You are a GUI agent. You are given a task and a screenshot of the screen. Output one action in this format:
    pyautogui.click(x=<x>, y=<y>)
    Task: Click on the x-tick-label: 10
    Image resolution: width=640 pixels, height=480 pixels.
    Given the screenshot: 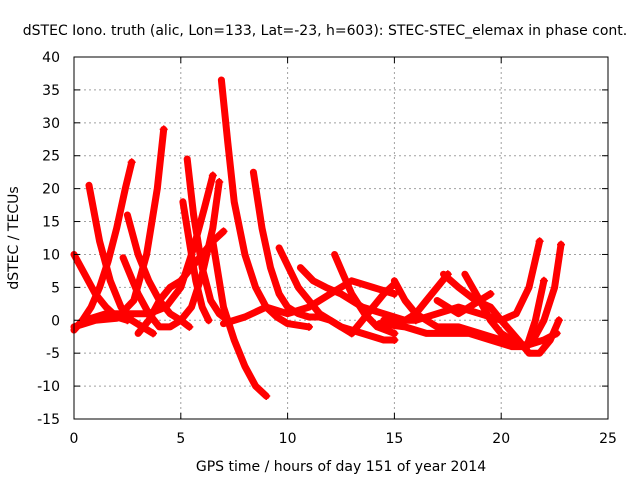 What is the action you would take?
    pyautogui.click(x=288, y=439)
    